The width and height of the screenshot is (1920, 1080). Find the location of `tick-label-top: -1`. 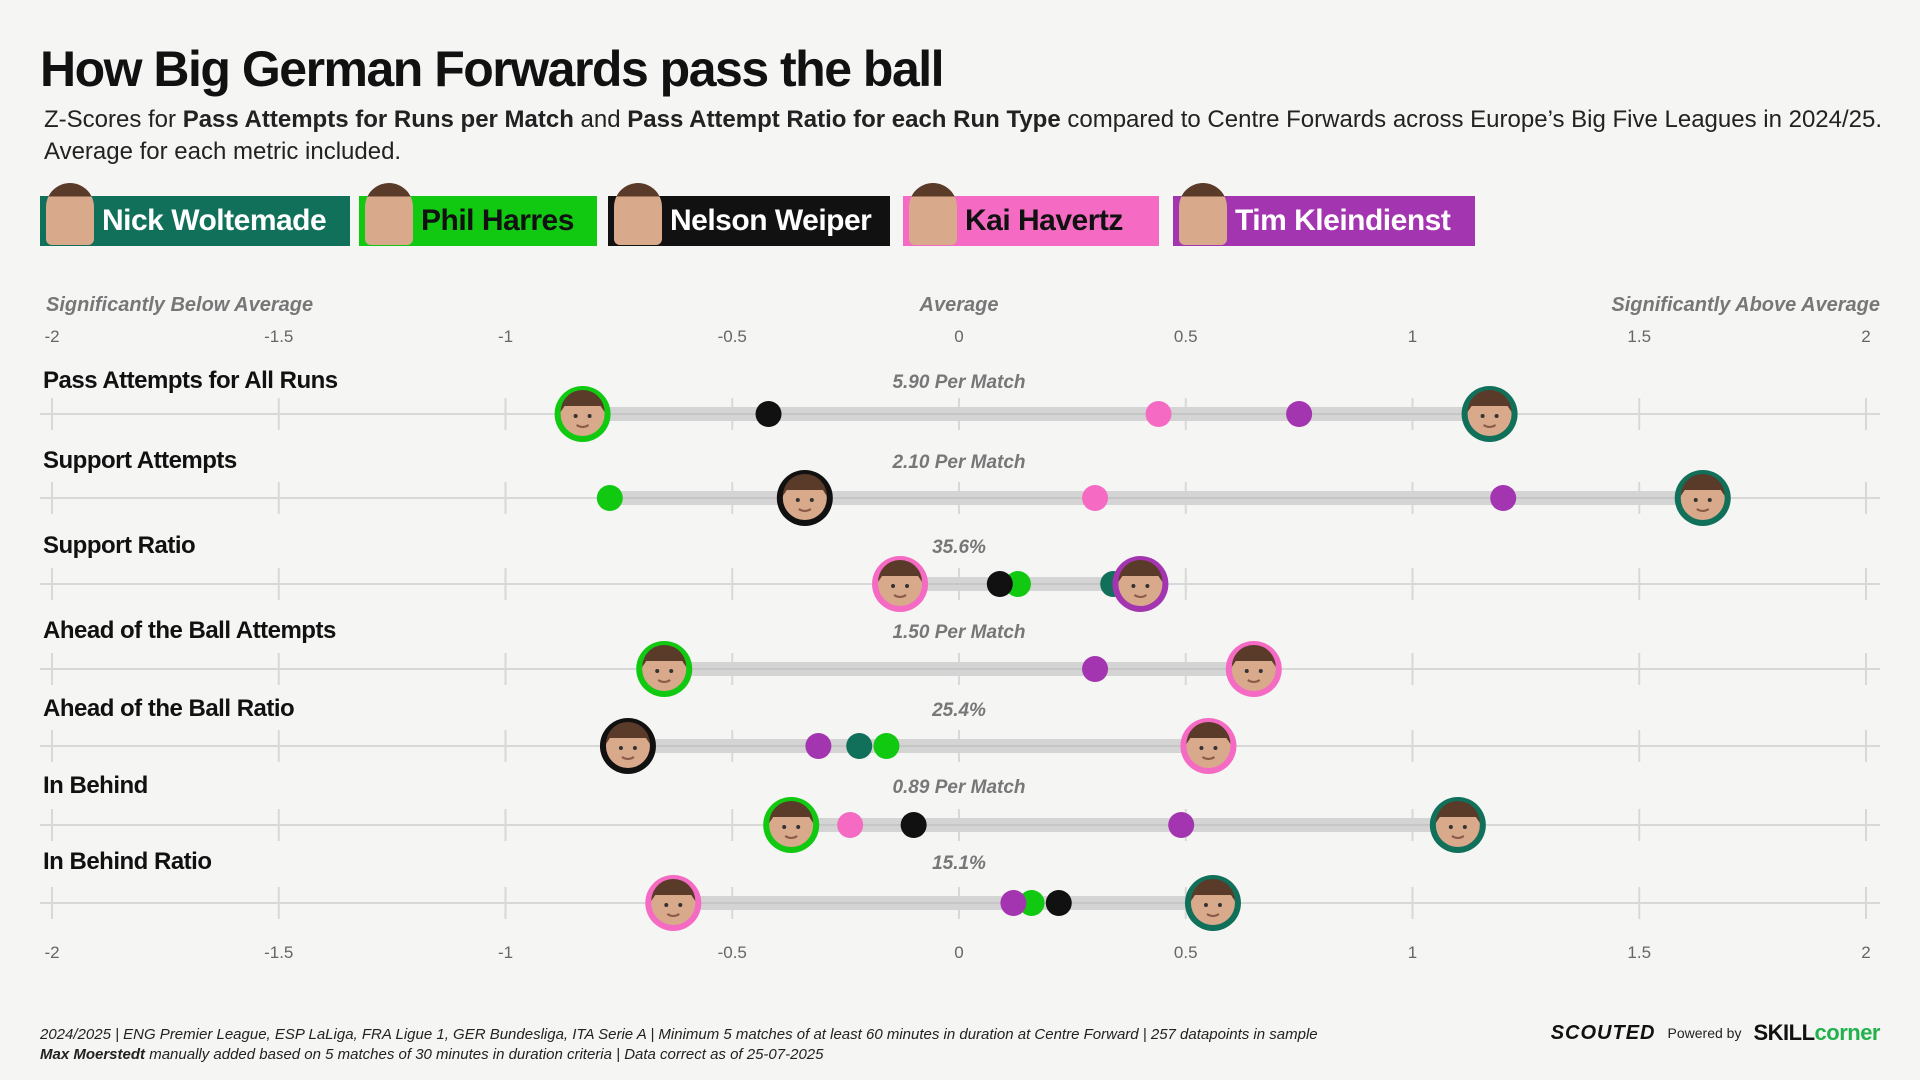

tick-label-top: -1 is located at coordinates (505, 336).